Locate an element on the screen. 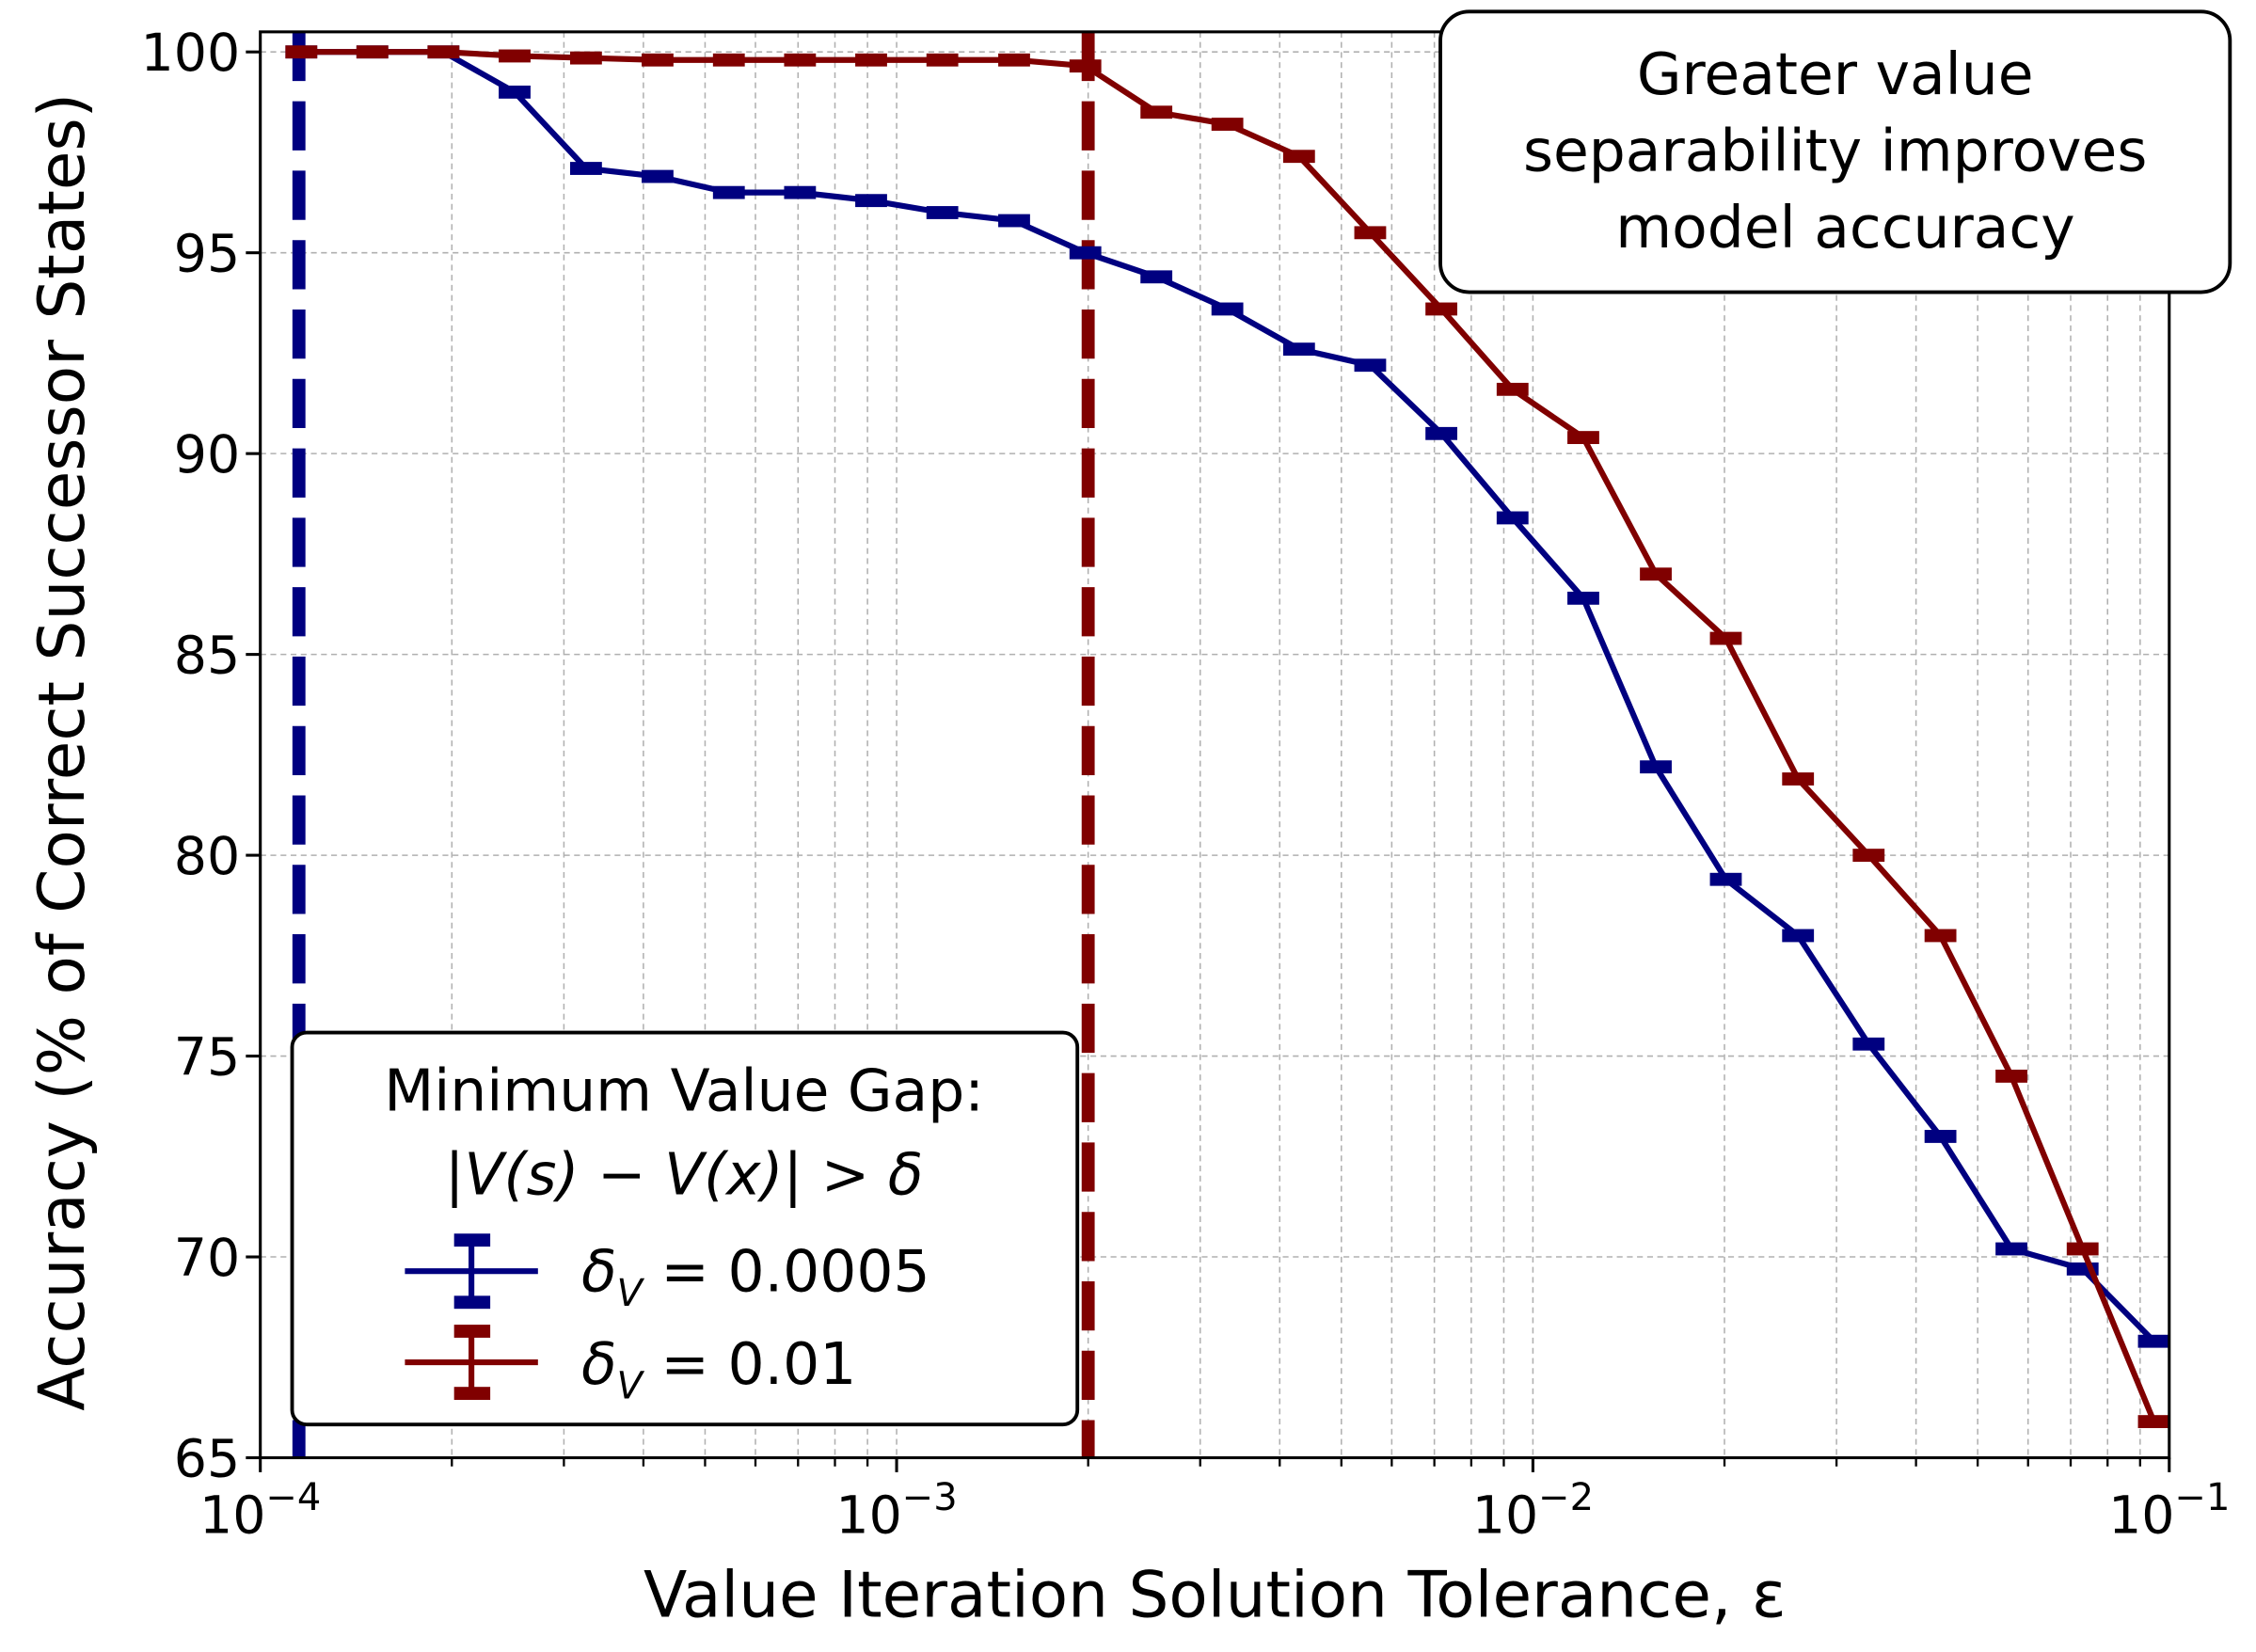  legend-entry-red: δV = 0.01 is located at coordinates (630, 1366).